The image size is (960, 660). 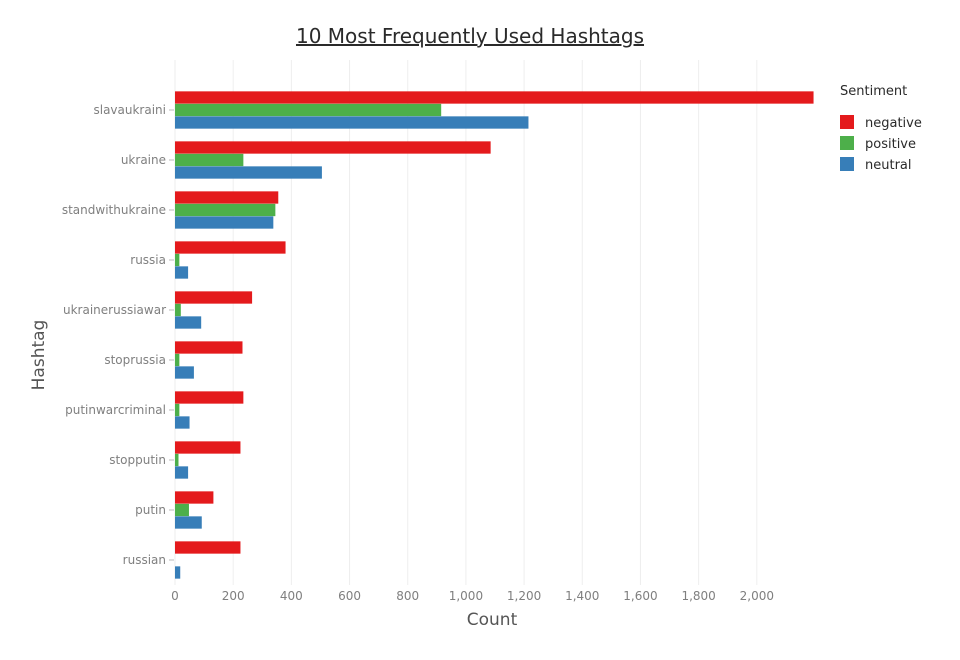 I want to click on x-tick-label: 2,000, so click(x=757, y=596).